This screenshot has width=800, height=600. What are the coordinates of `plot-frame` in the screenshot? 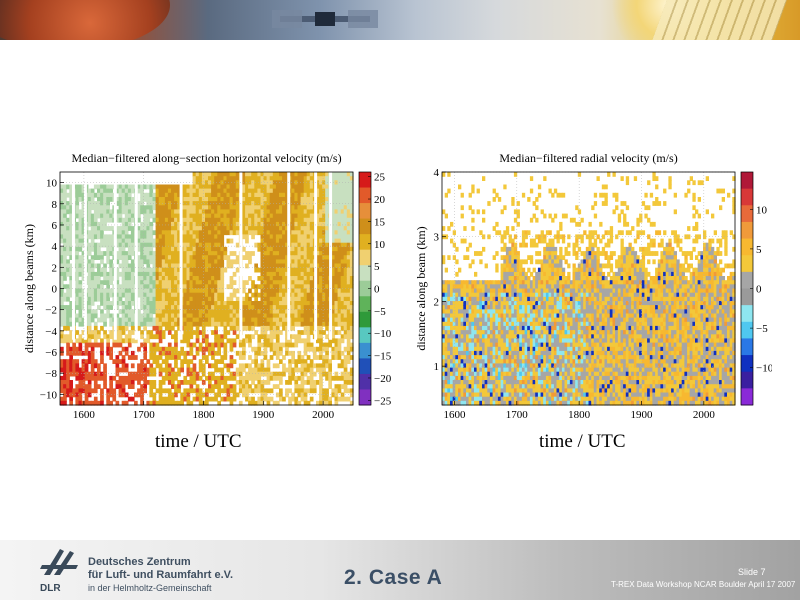 It's located at (588, 288).